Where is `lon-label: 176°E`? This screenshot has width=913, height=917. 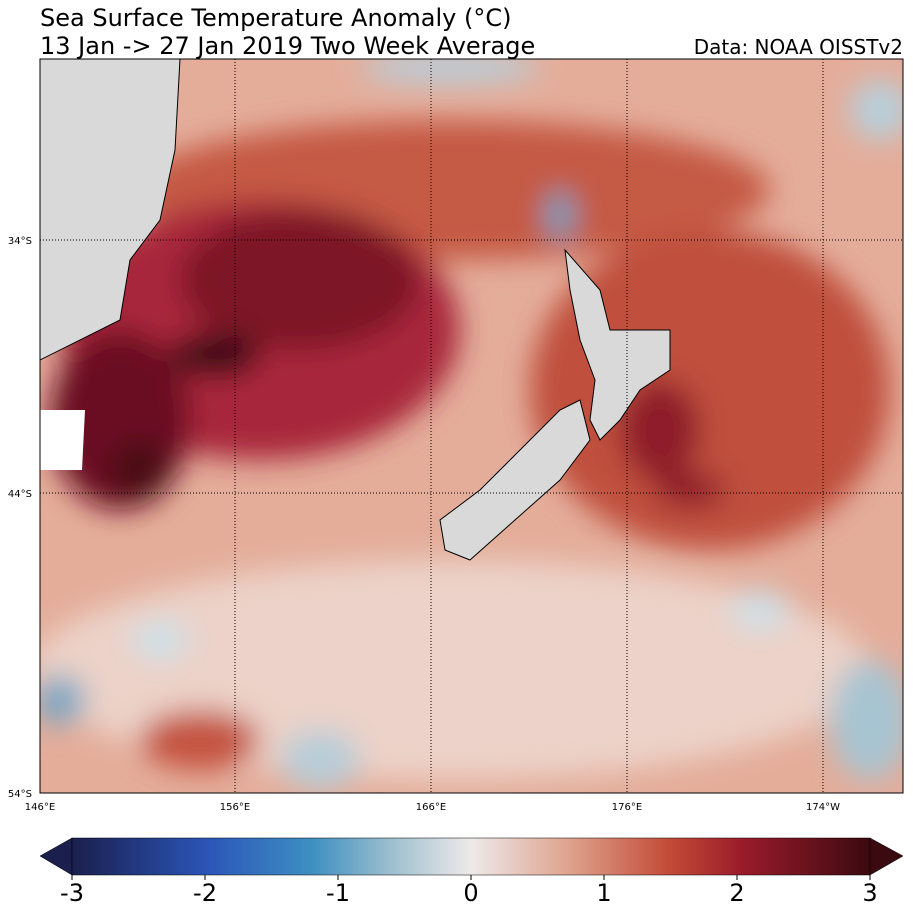
lon-label: 176°E is located at coordinates (627, 807).